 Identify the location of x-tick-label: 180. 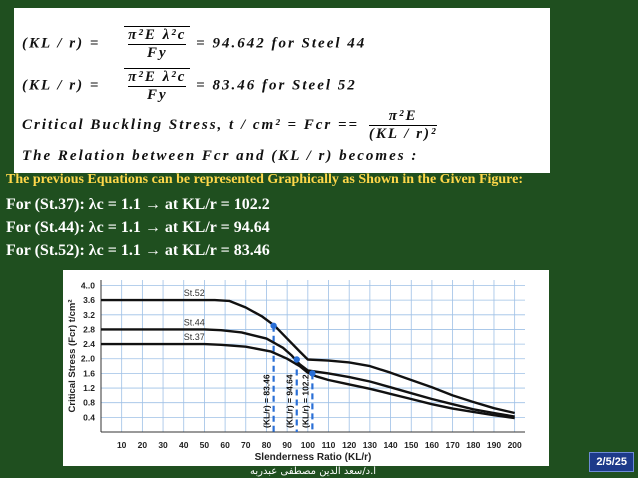
(473, 445).